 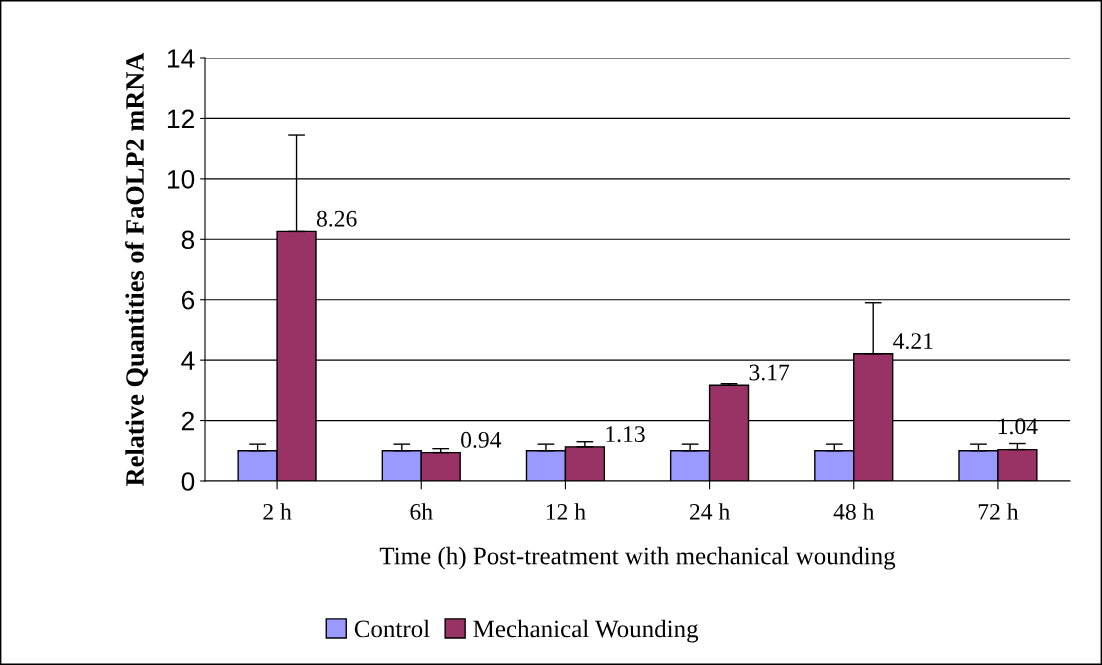 What do you see at coordinates (187, 421) in the screenshot?
I see `y-tick-label: 2` at bounding box center [187, 421].